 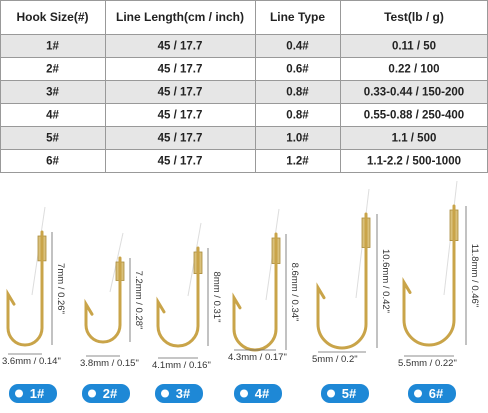 What do you see at coordinates (294, 292) in the screenshot?
I see `length-label: 8.6mm / 0.34"` at bounding box center [294, 292].